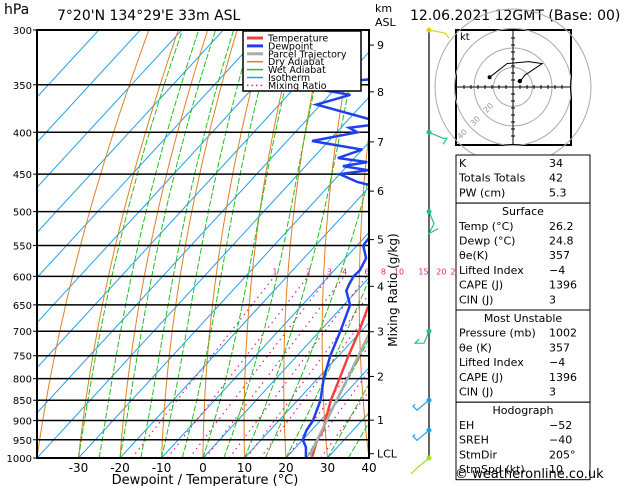 This screenshot has height=486, width=629. I want to click on mixing-ratio-label: 3, so click(329, 271).